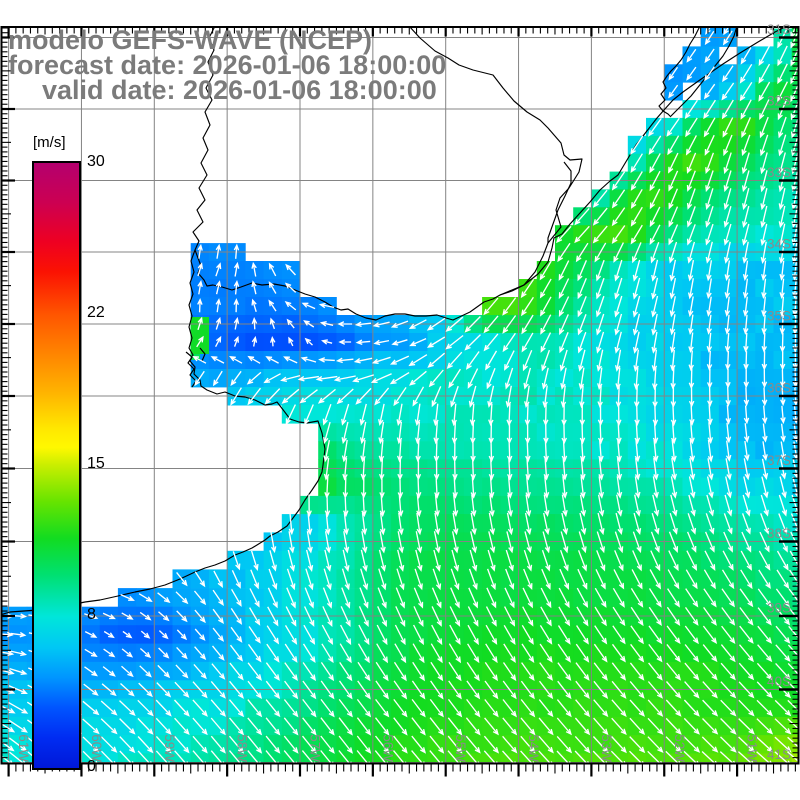  Describe the element at coordinates (190, 40) in the screenshot. I see `model-title: modelo GEFS-WAVE (NCEP)` at that location.